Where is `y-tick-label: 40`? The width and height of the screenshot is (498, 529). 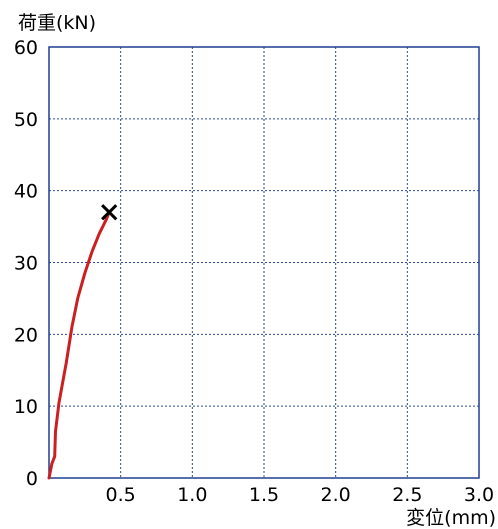
y-tick-label: 40 is located at coordinates (26, 192).